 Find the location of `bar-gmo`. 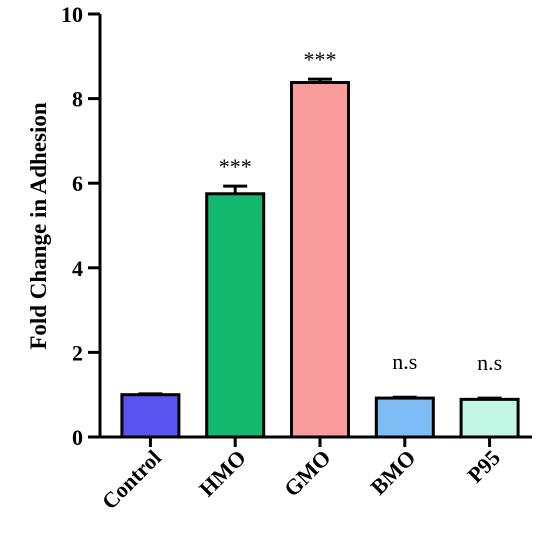

bar-gmo is located at coordinates (320, 260).